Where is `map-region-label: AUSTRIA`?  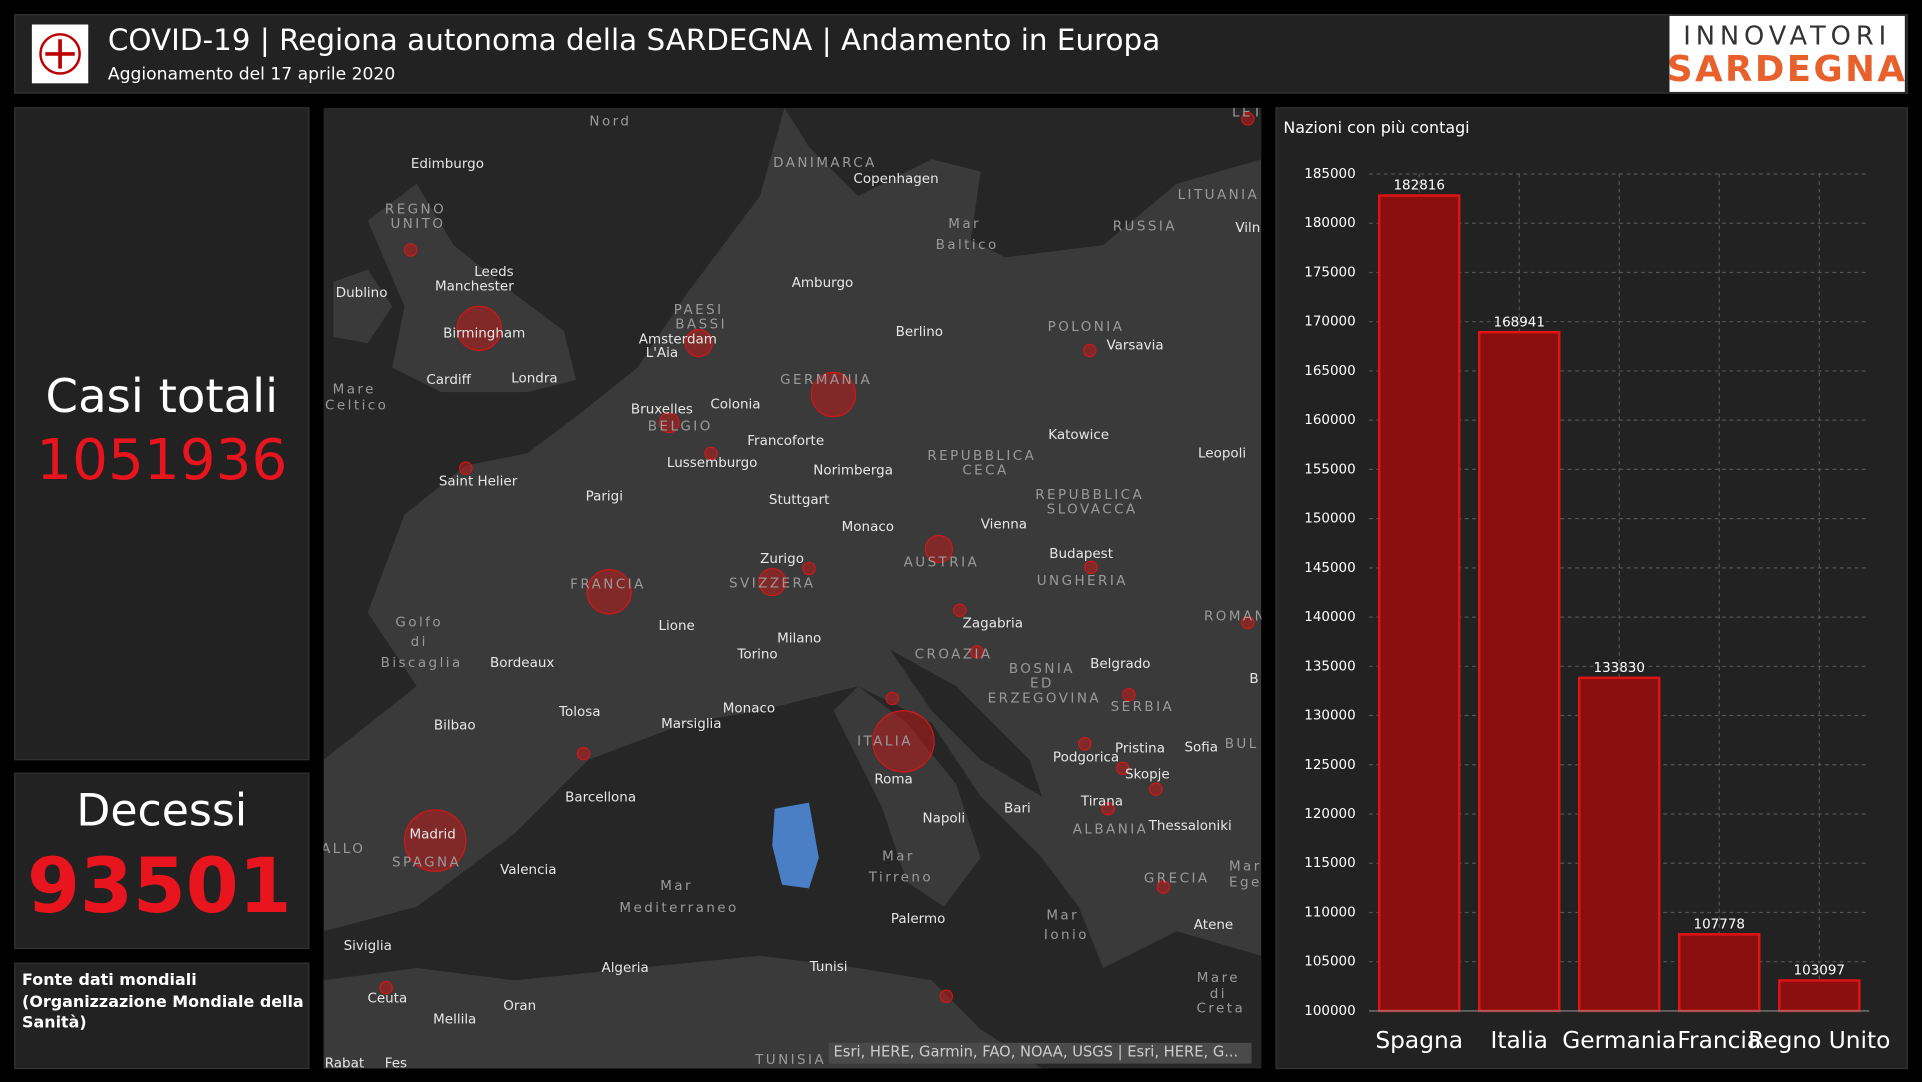 map-region-label: AUSTRIA is located at coordinates (942, 562).